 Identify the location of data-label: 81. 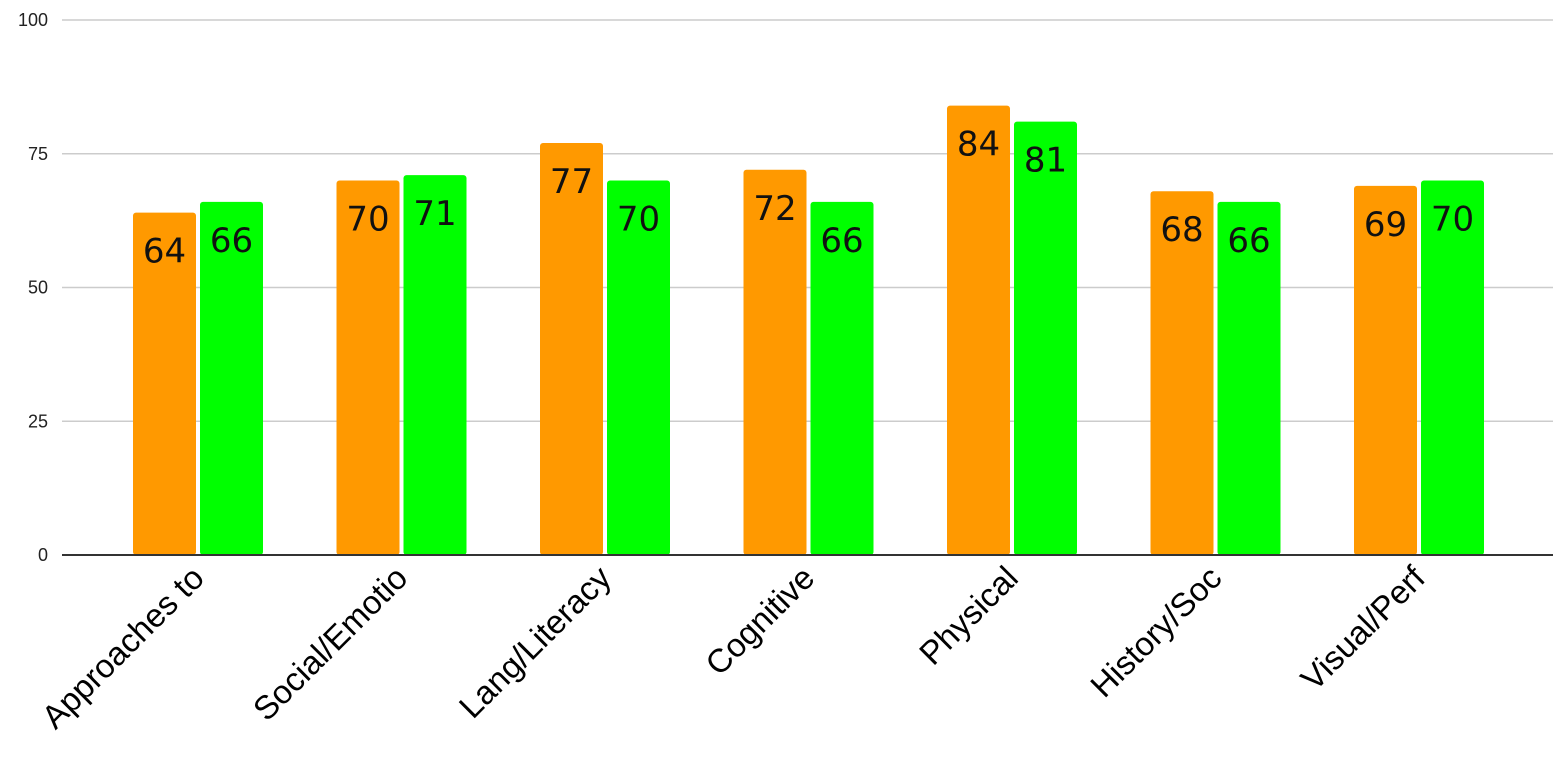
(1045, 161).